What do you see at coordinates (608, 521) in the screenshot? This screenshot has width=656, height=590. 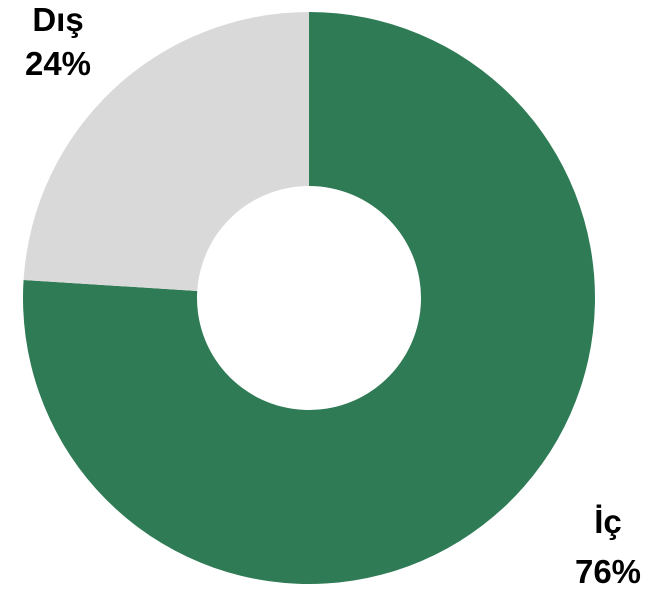 I see `slice-label-inner-name: İç` at bounding box center [608, 521].